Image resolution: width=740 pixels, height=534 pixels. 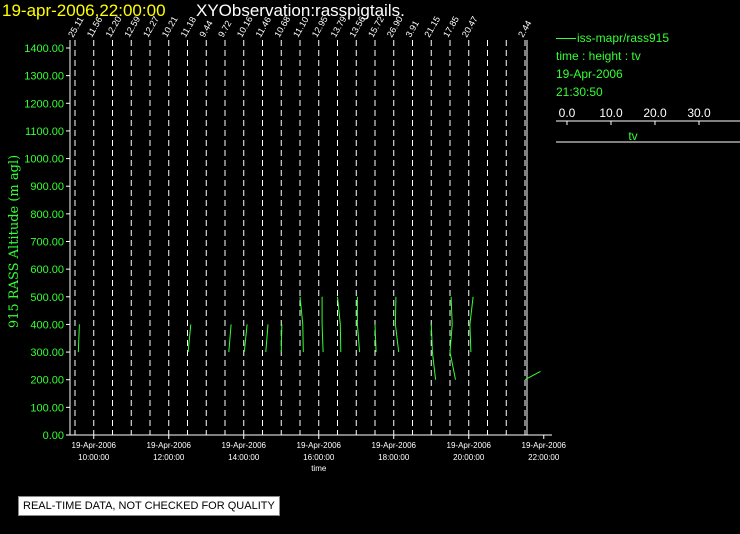 I want to click on profile-label: 12.59, so click(x=132, y=26).